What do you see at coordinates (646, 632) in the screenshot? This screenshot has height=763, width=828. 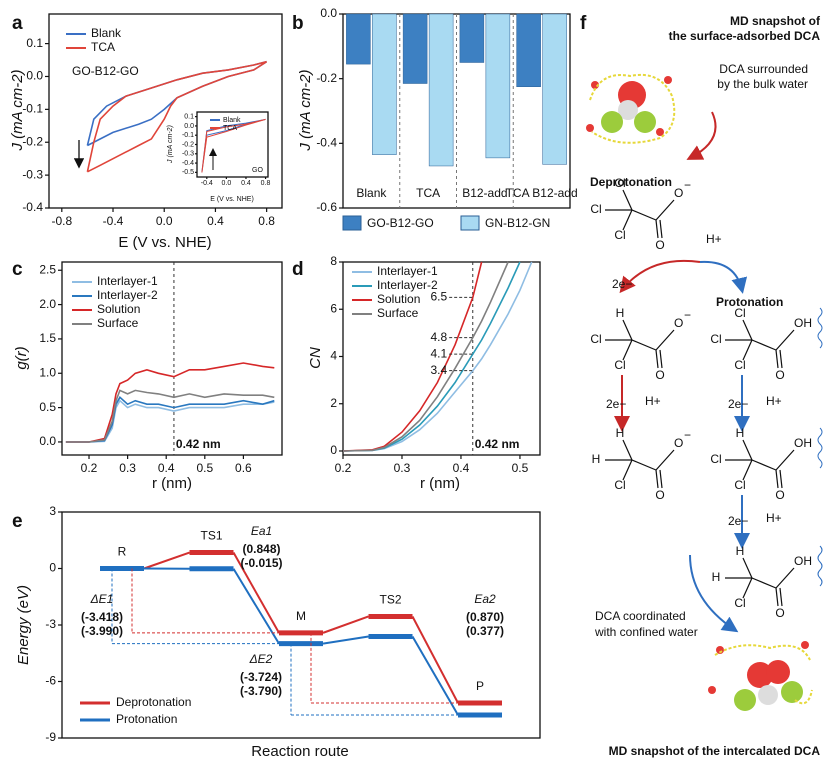 I see `scheme-note: with confined water` at bounding box center [646, 632].